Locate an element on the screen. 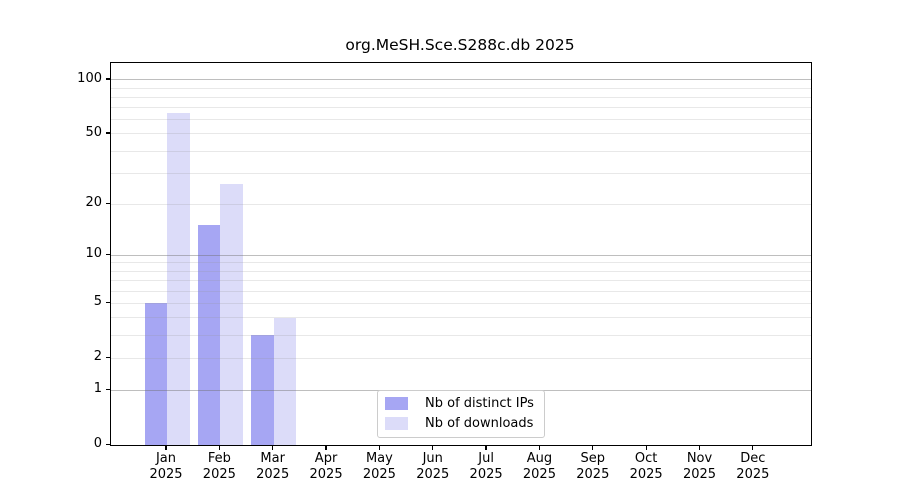 The height and width of the screenshot is (500, 900). y-tick-label-1: 1 is located at coordinates (97, 389).